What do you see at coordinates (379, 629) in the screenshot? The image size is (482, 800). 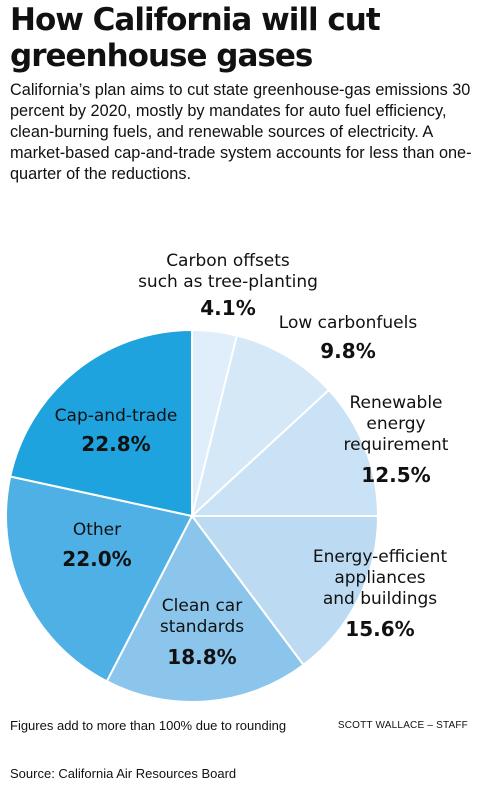 I see `slice-value: 15.6%` at bounding box center [379, 629].